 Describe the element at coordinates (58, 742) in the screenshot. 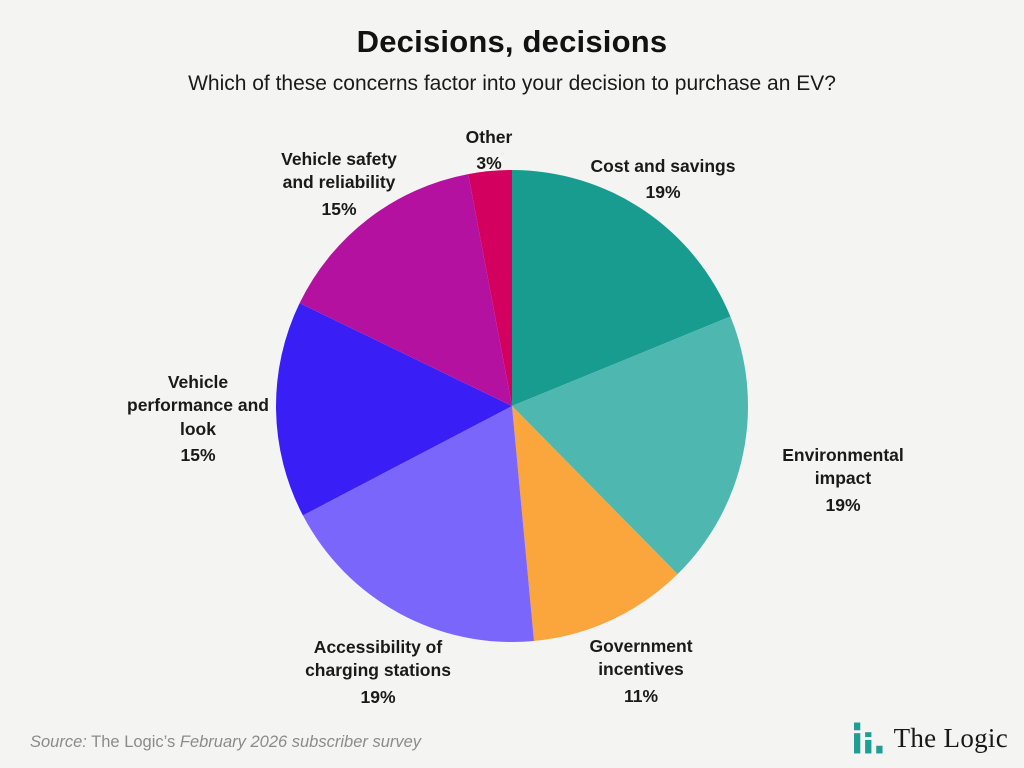

I see `source-prefix: Source:` at that location.